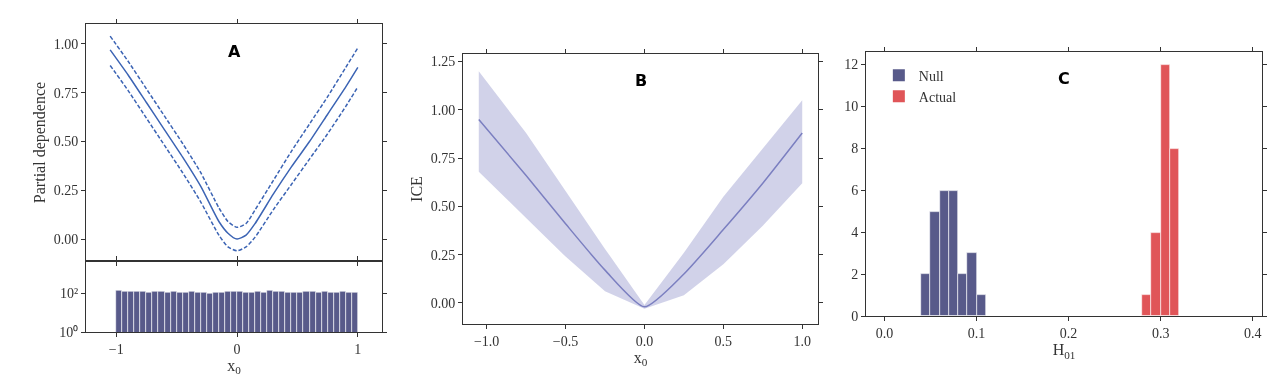  Describe the element at coordinates (855, 191) in the screenshot. I see `y-tick-label: 6` at that location.